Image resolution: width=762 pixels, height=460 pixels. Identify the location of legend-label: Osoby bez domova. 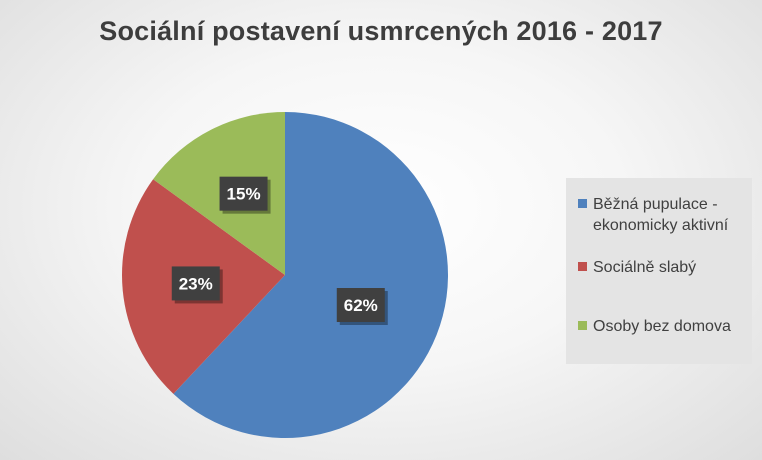
(662, 326).